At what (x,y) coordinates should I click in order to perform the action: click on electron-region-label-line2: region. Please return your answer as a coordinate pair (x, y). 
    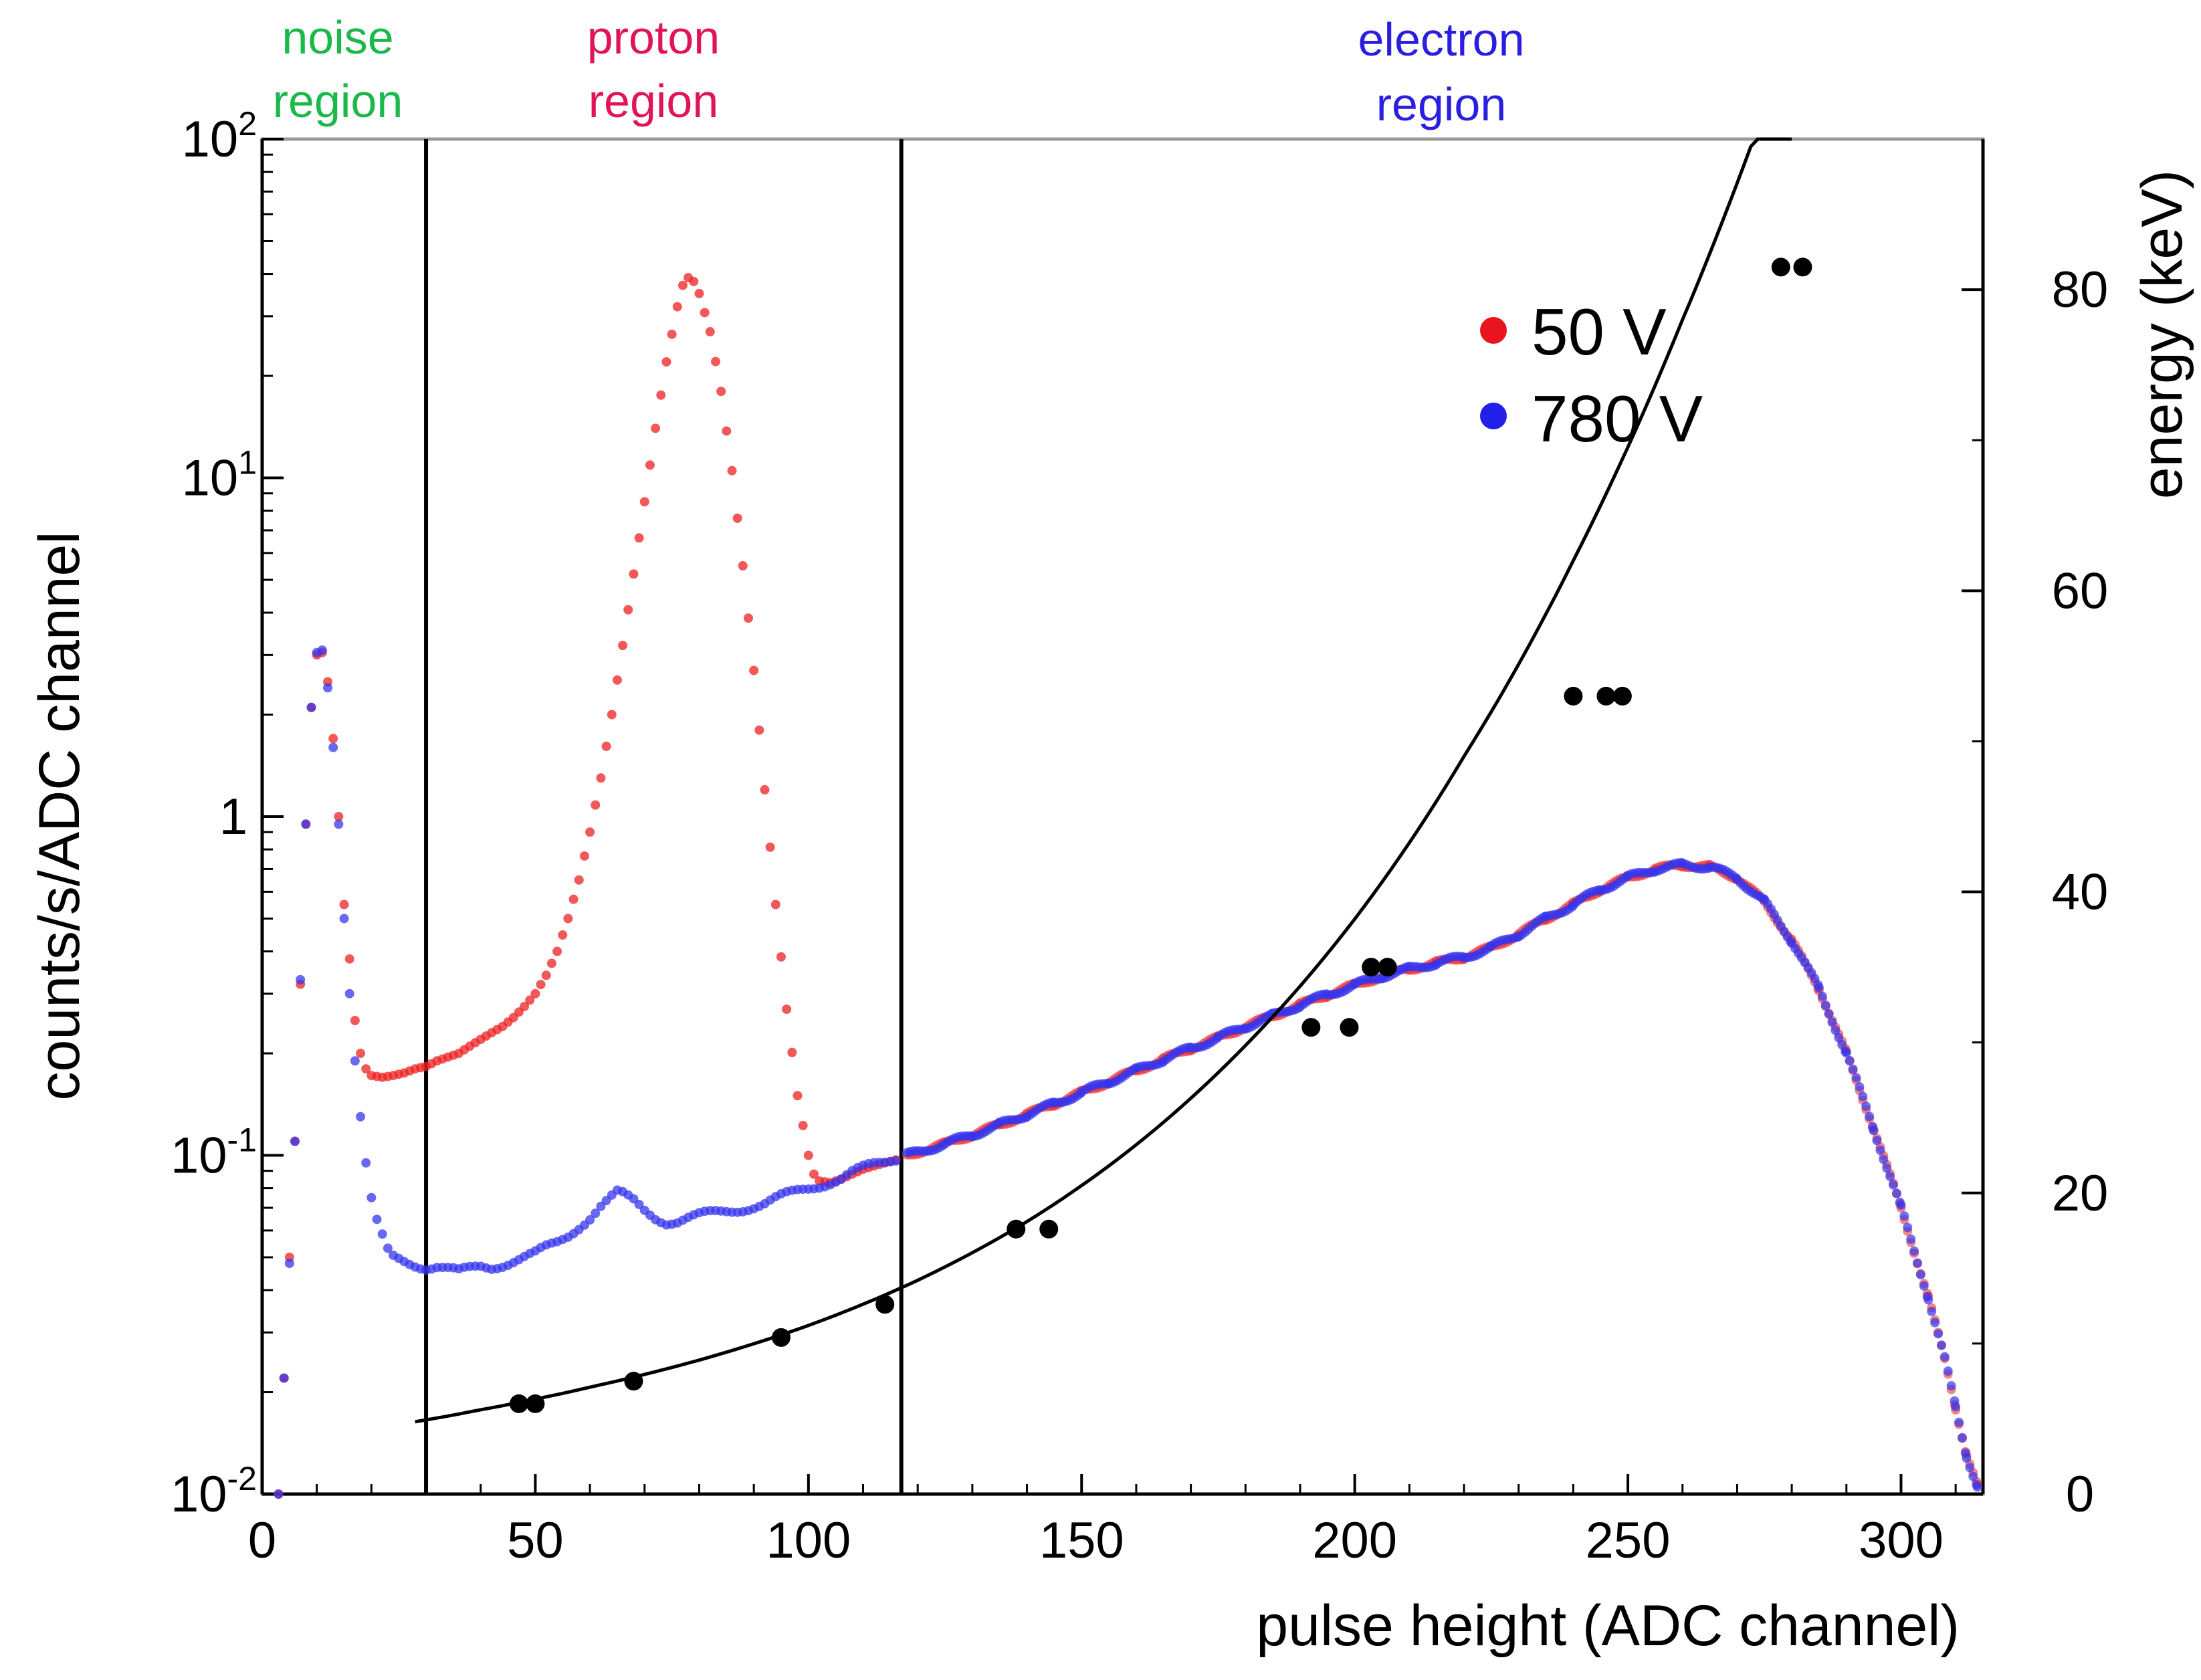
    Looking at the image, I should click on (1441, 104).